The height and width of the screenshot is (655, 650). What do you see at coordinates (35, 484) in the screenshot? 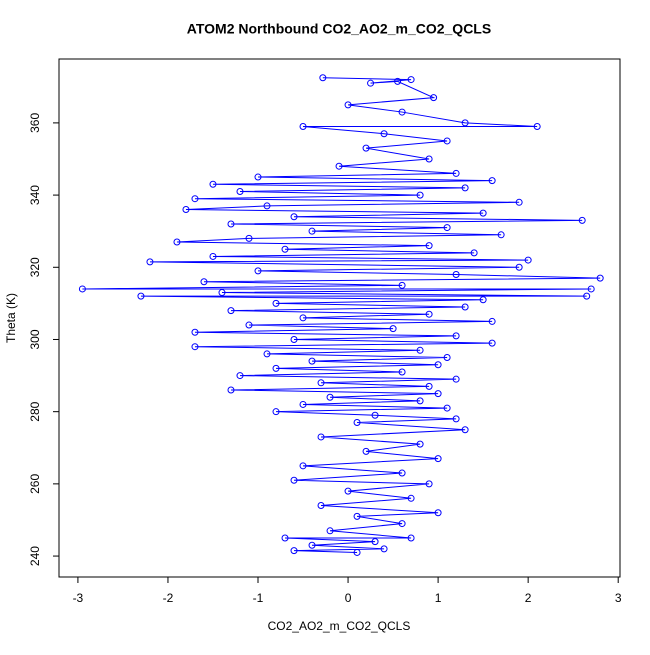
I see `y-tick-label: 260` at bounding box center [35, 484].